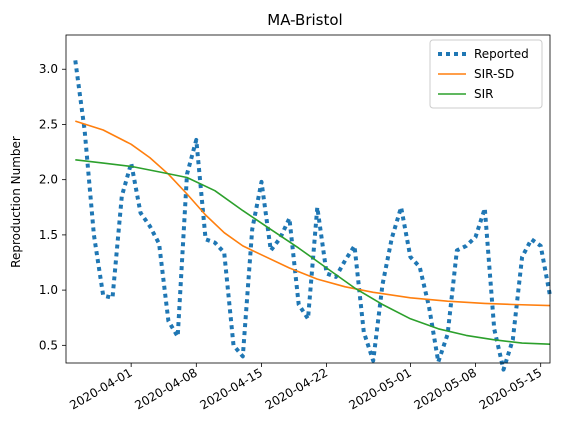 The width and height of the screenshot is (567, 430). I want to click on legend-entry-label: SIR, so click(484, 94).